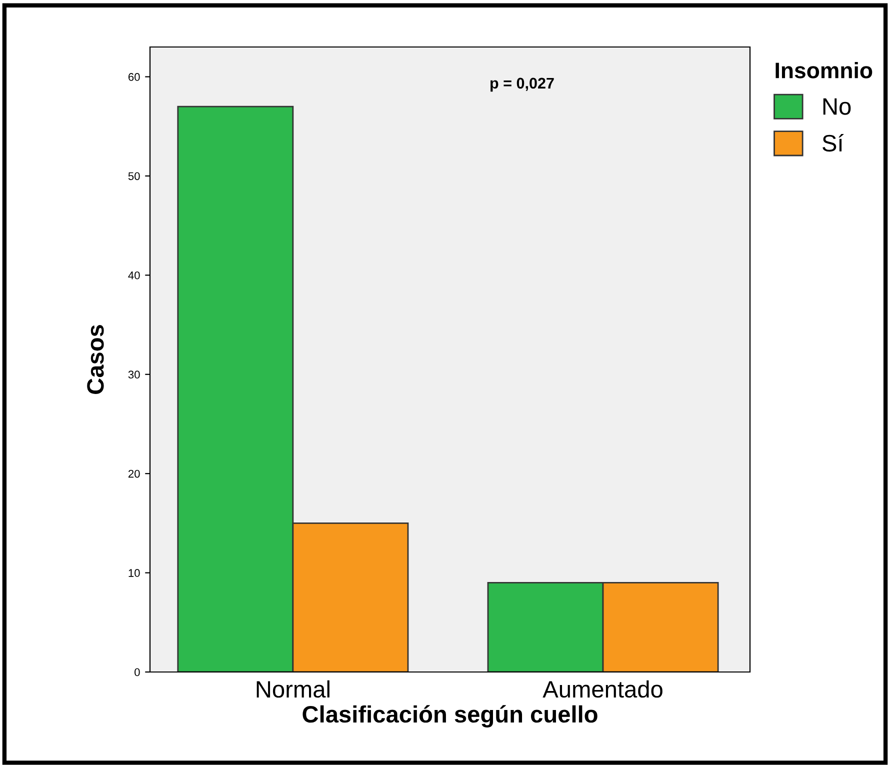  What do you see at coordinates (134, 275) in the screenshot?
I see `y-tick-label: 40` at bounding box center [134, 275].